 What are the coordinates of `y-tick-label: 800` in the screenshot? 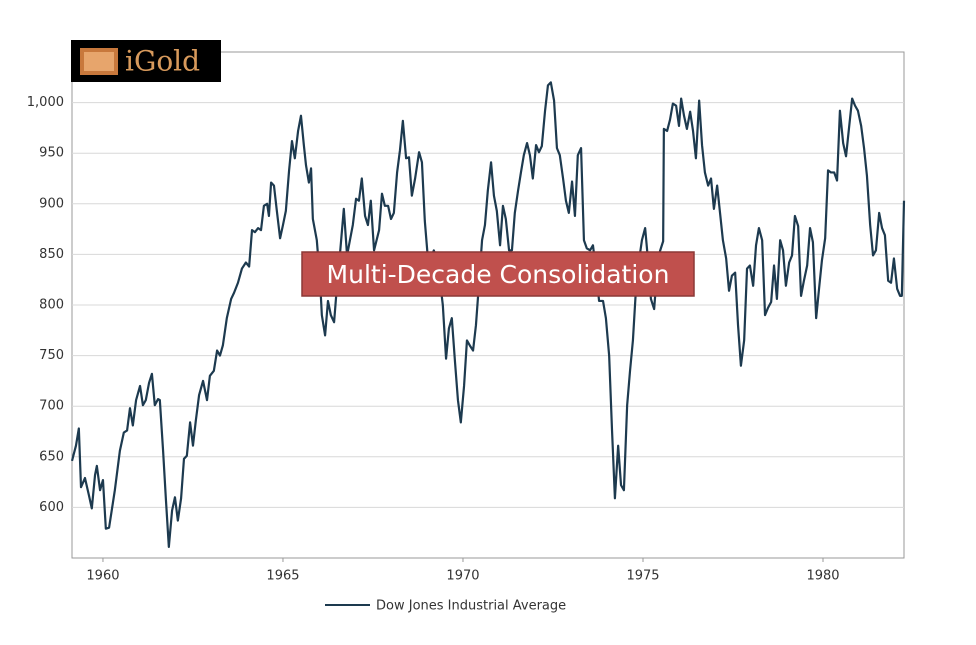 It's located at (51, 305).